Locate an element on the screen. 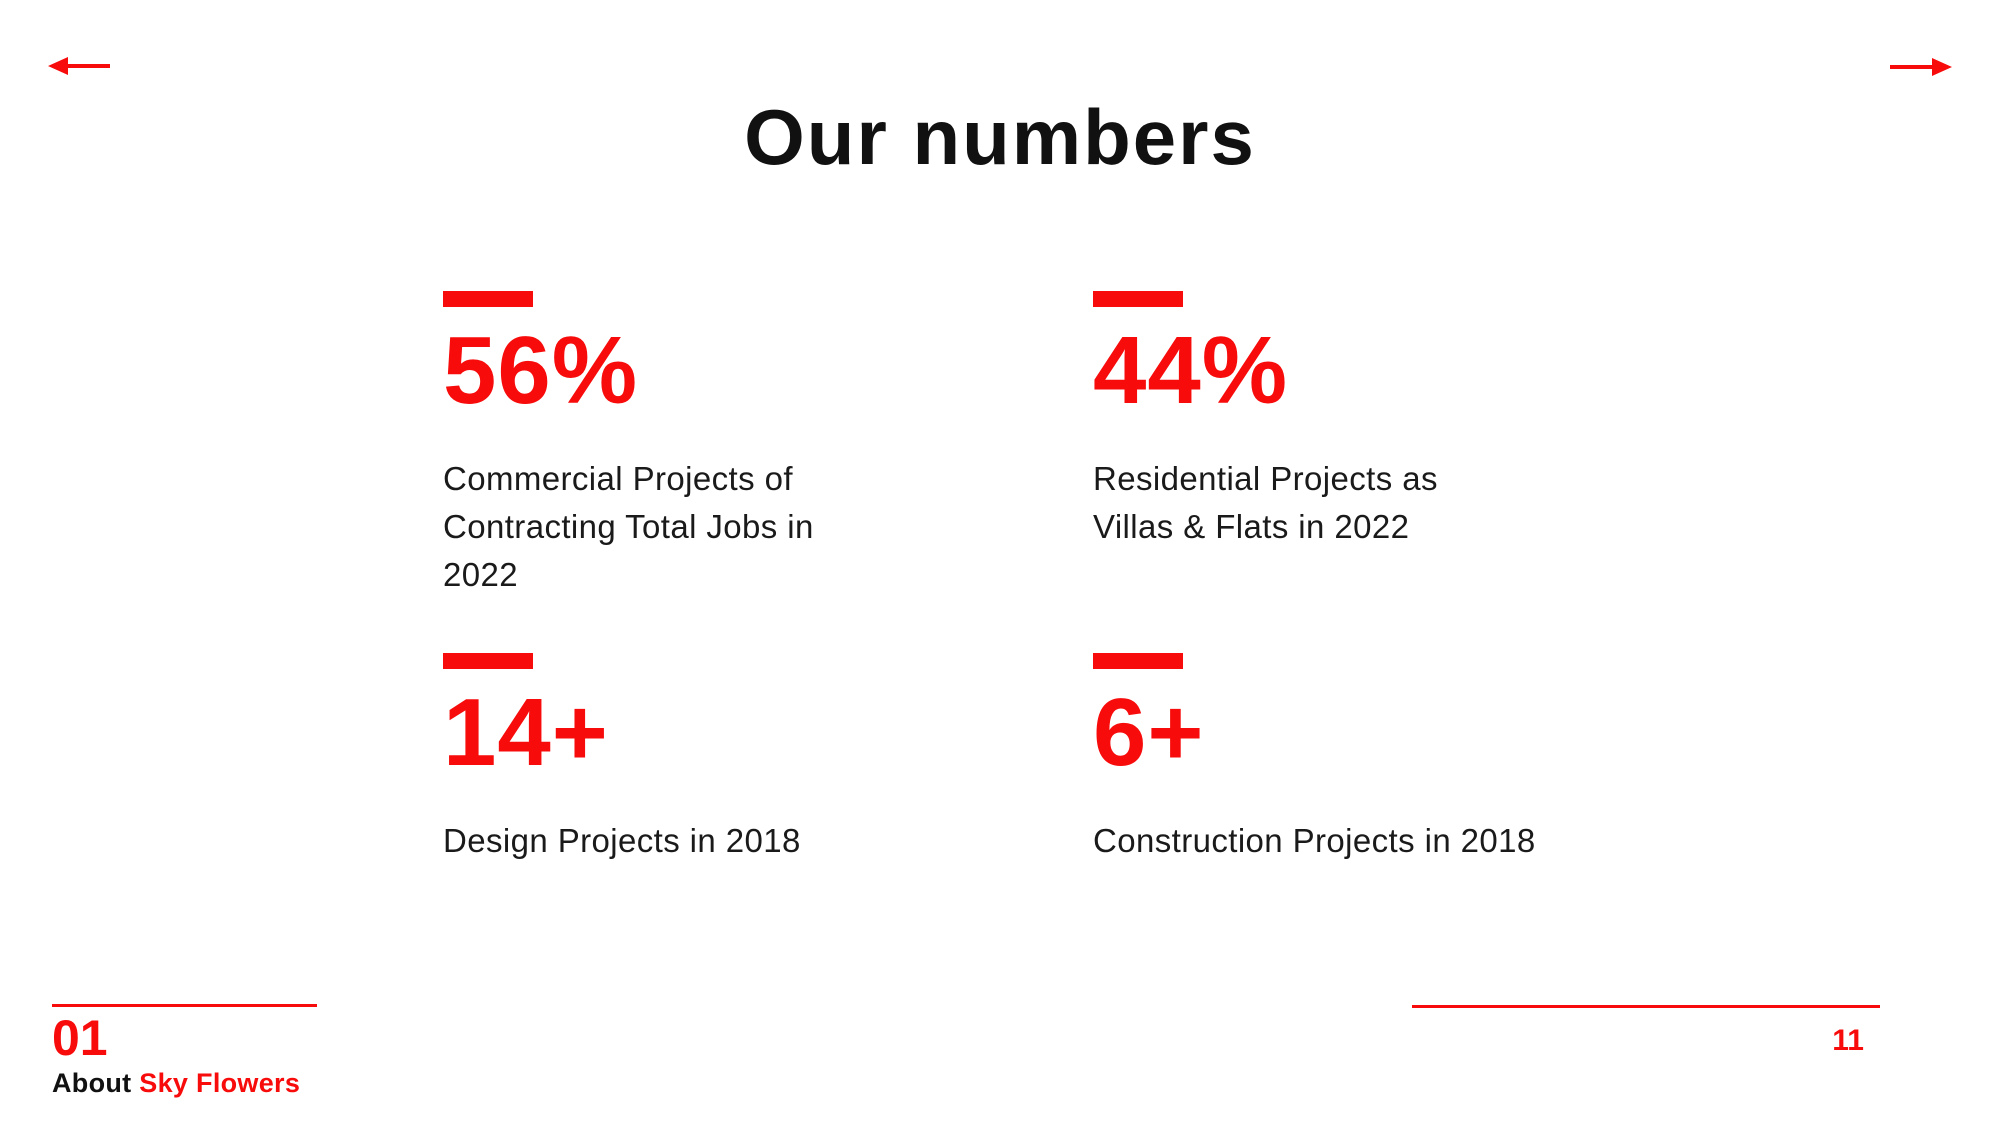  page-number: 11 is located at coordinates (1848, 1040).